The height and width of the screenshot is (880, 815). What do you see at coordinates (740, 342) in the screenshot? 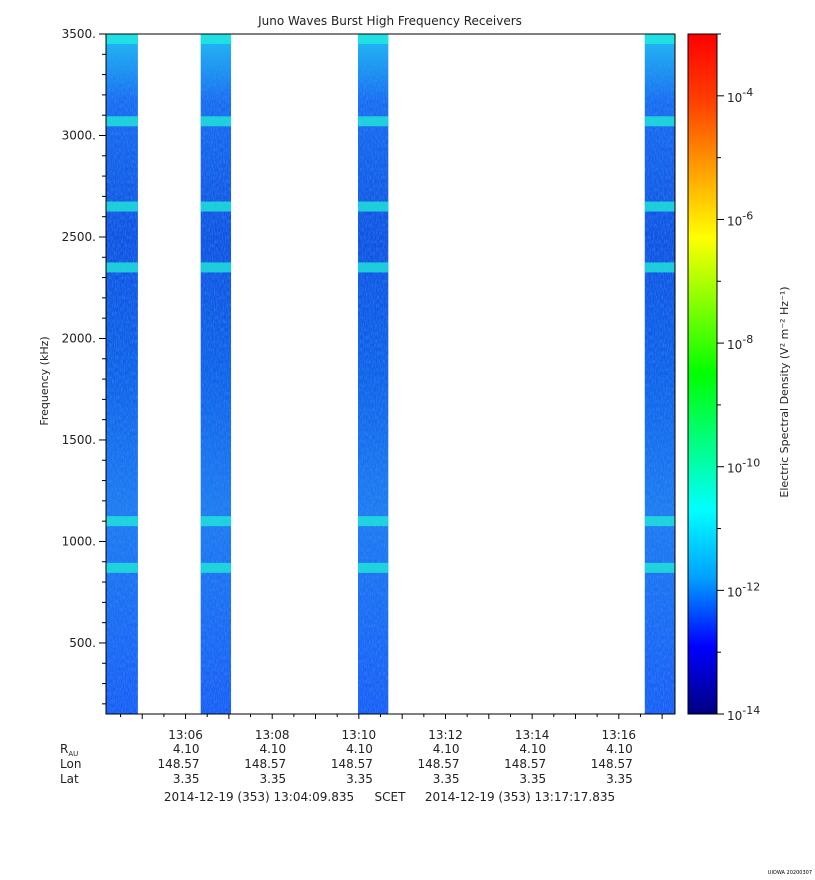
I see `colorbar-tick-label: 10⁻⁸` at bounding box center [740, 342].